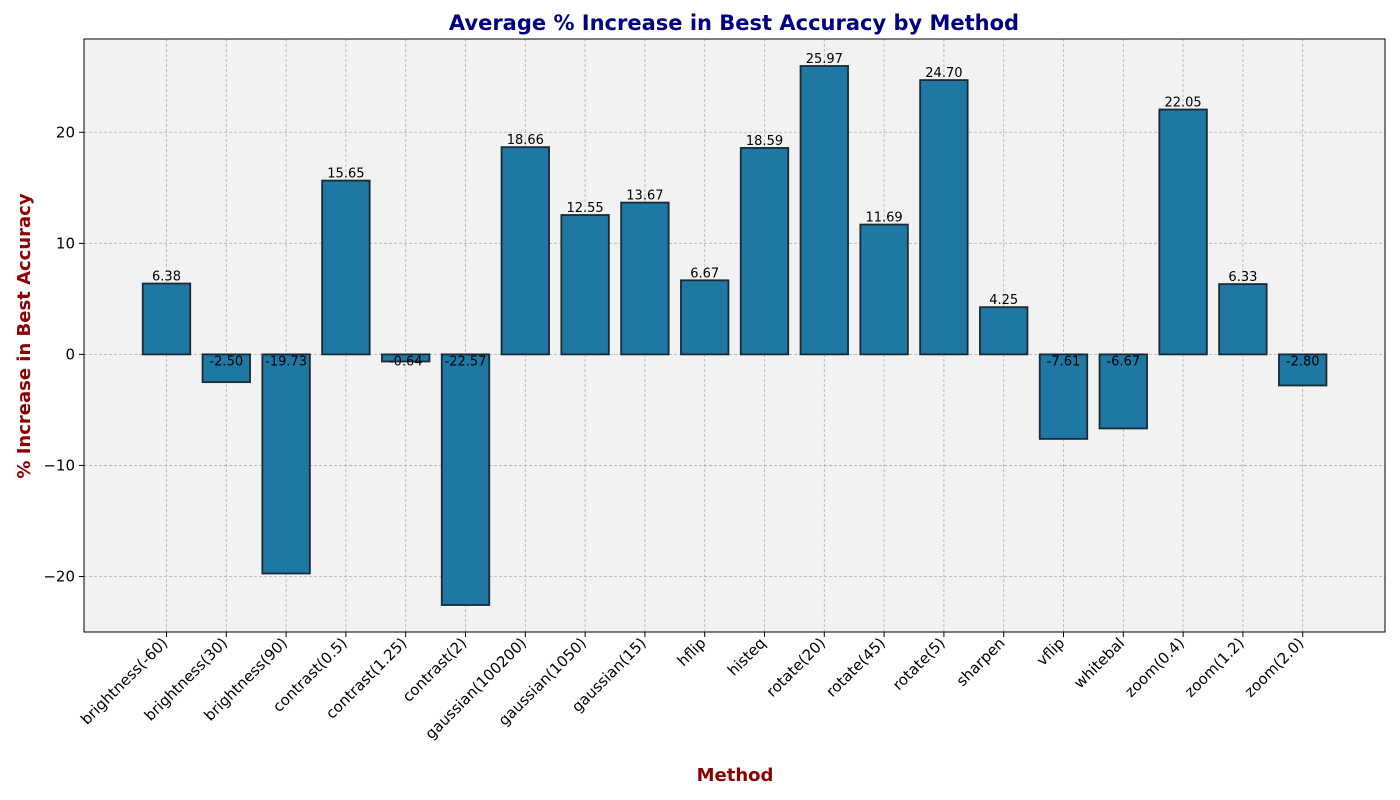 The image size is (1400, 800). Describe the element at coordinates (24, 335) in the screenshot. I see `y-axis-label: % Increase in Best Accuracy` at that location.